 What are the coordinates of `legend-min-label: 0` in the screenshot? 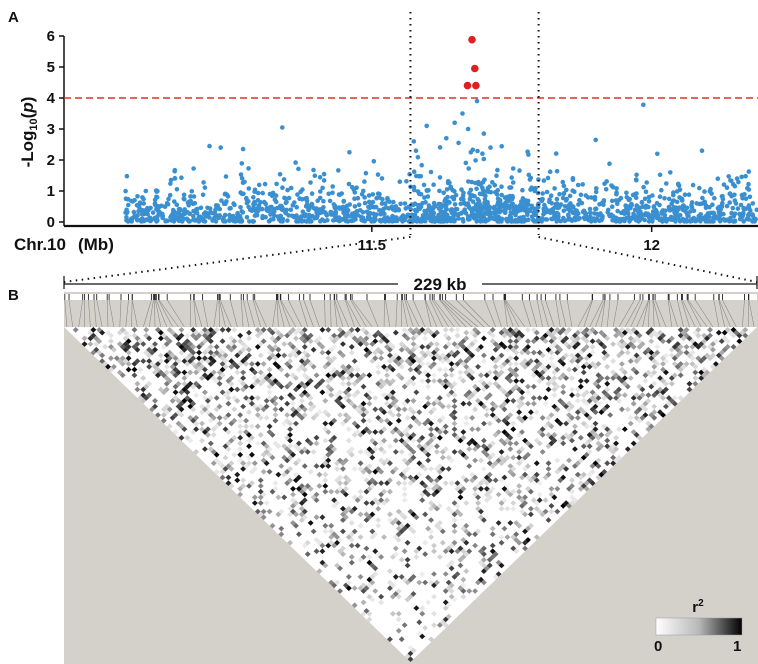 It's located at (658, 646).